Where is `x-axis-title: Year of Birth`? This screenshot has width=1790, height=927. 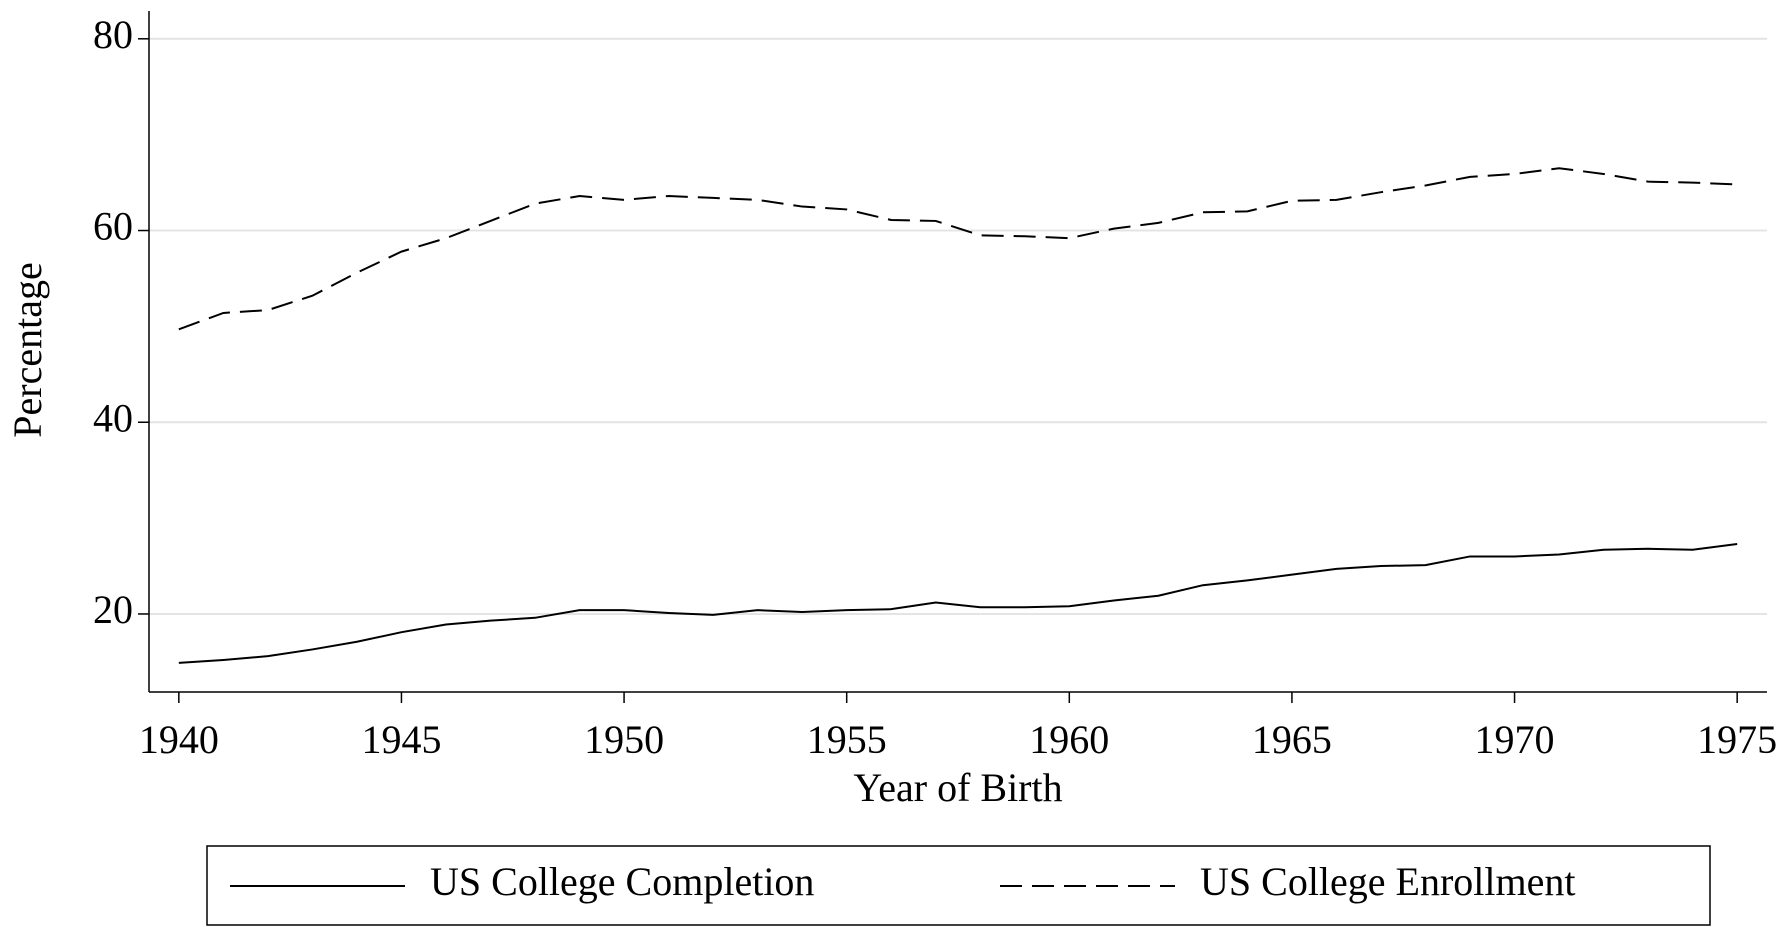 x-axis-title: Year of Birth is located at coordinates (957, 787).